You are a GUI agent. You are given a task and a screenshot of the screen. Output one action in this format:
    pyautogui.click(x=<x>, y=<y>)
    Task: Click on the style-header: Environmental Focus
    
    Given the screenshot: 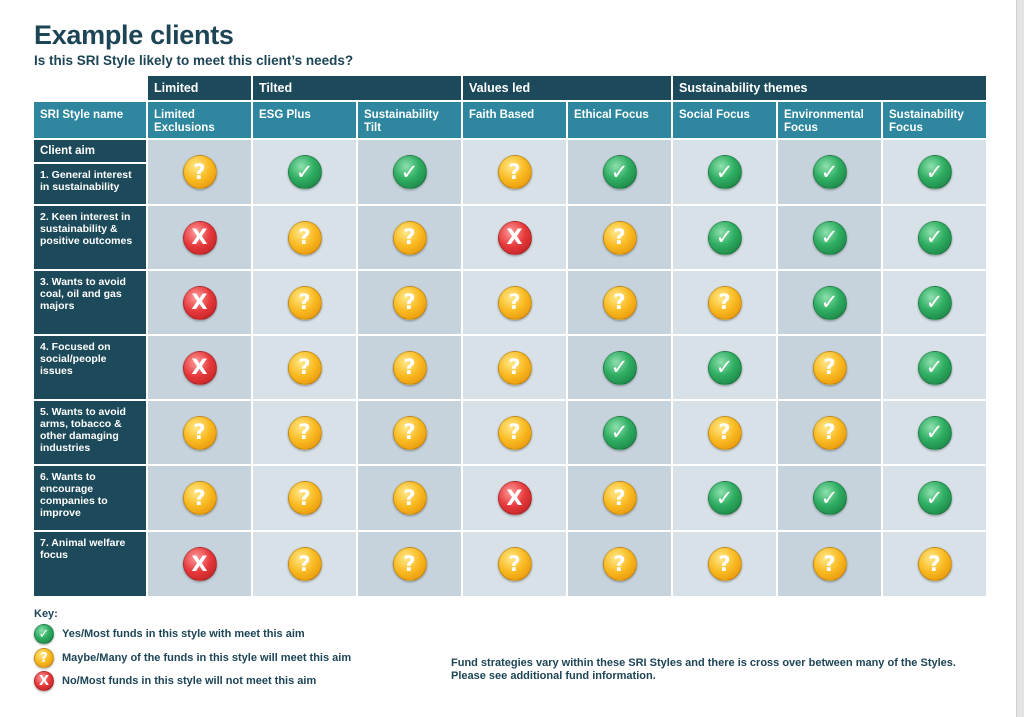 What is the action you would take?
    pyautogui.click(x=830, y=121)
    